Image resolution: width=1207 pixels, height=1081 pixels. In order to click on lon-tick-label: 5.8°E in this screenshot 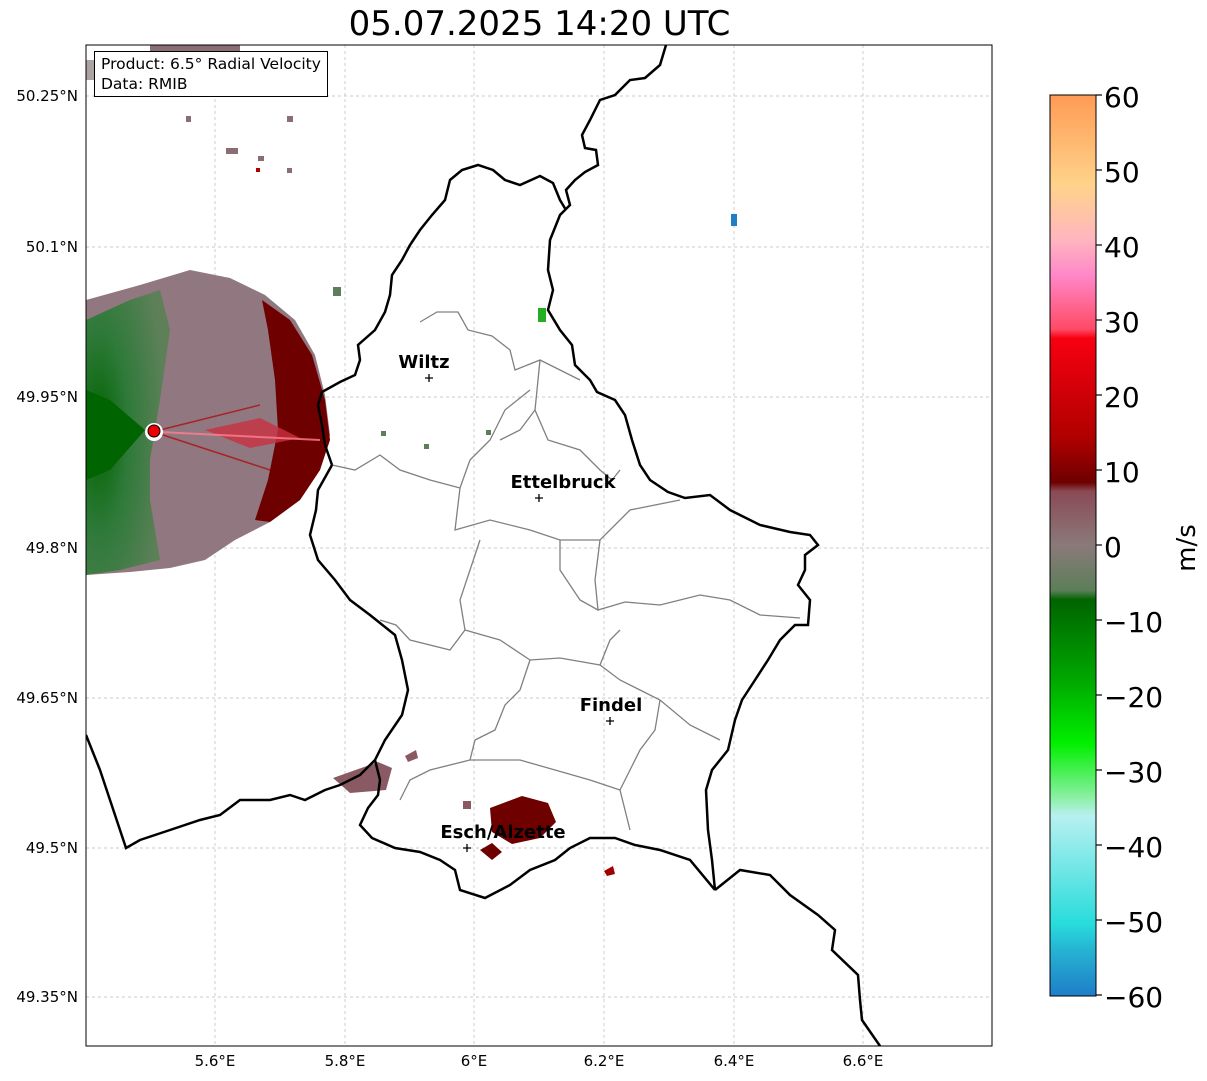, I will do `click(345, 1061)`.